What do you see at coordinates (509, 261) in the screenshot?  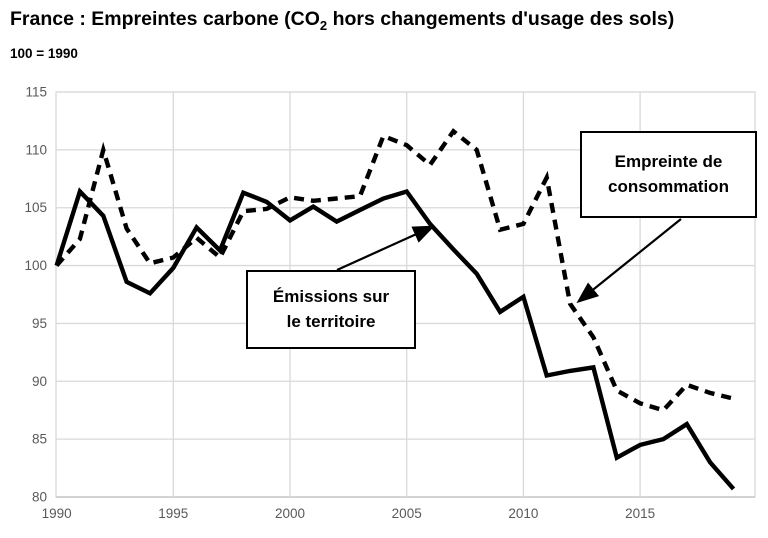 I see `annotation-arrows` at bounding box center [509, 261].